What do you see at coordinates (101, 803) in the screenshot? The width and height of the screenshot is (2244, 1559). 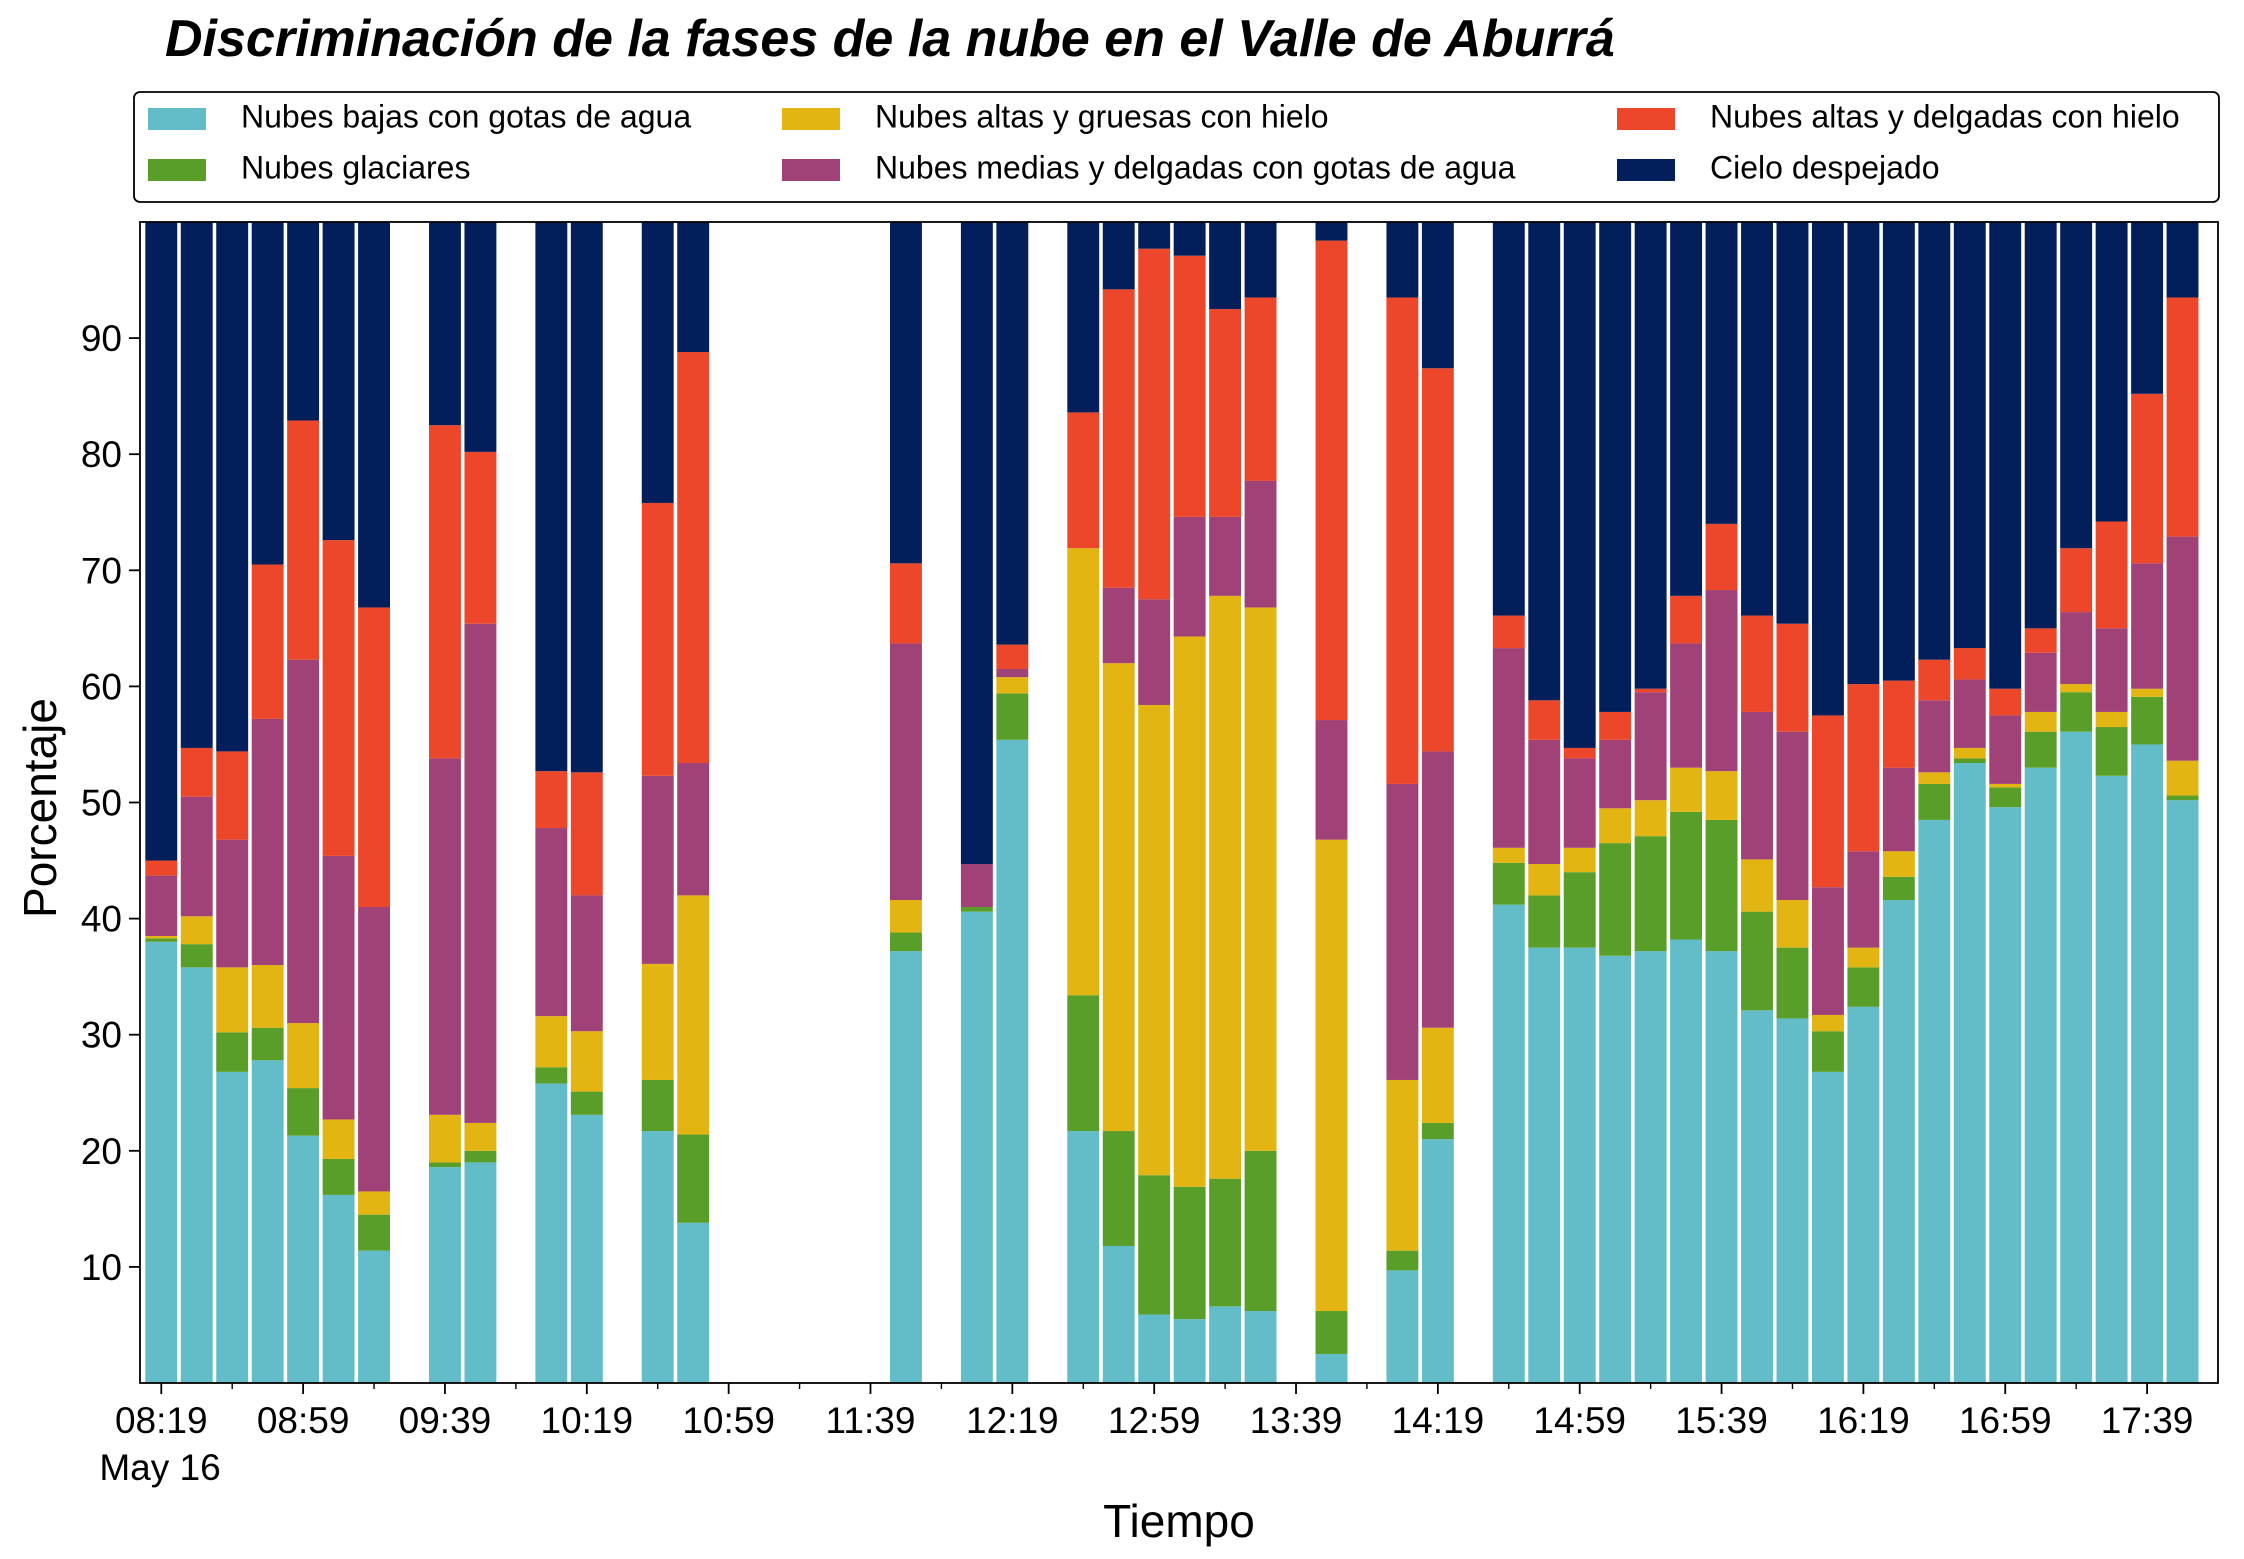 I see `y-tick-label: 50` at bounding box center [101, 803].